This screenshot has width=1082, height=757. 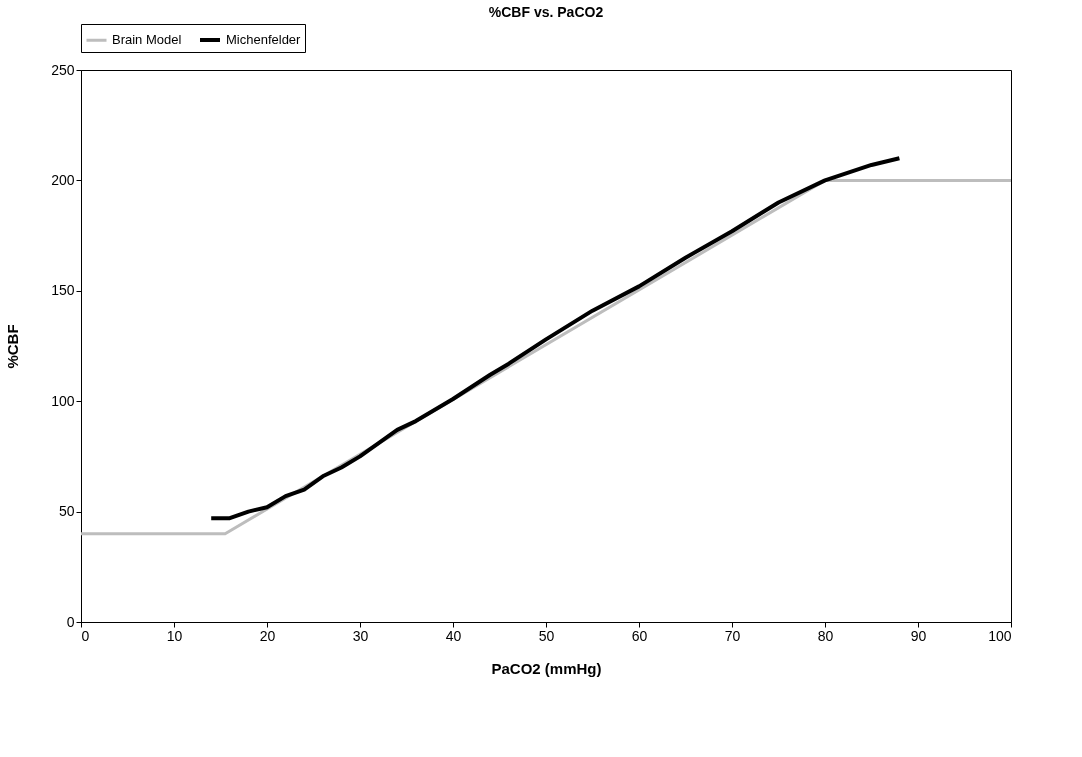 What do you see at coordinates (70, 621) in the screenshot?
I see `y-tick-label: 0` at bounding box center [70, 621].